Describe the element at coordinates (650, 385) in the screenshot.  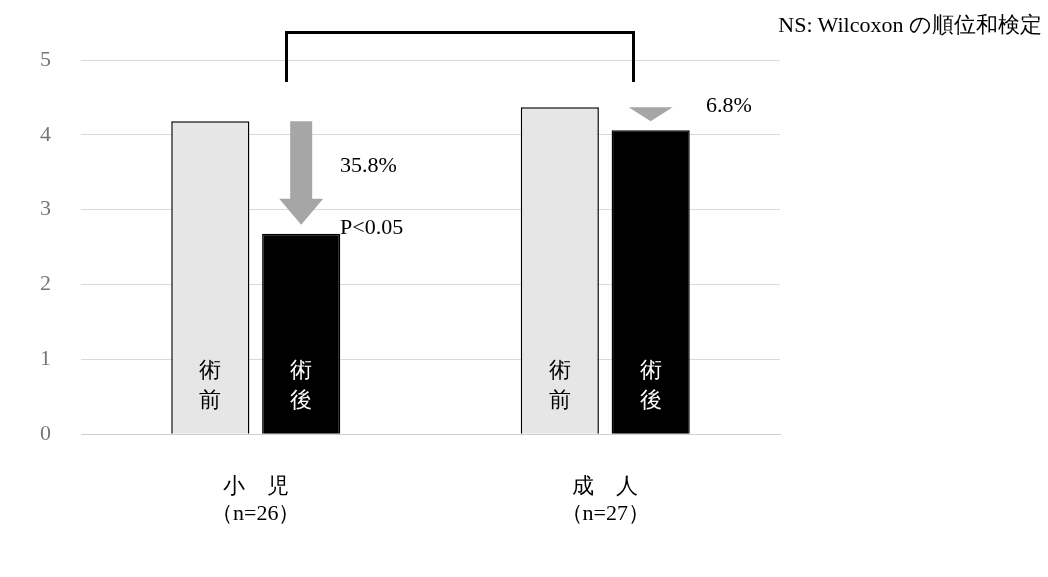
I see `text: 術後` at that location.